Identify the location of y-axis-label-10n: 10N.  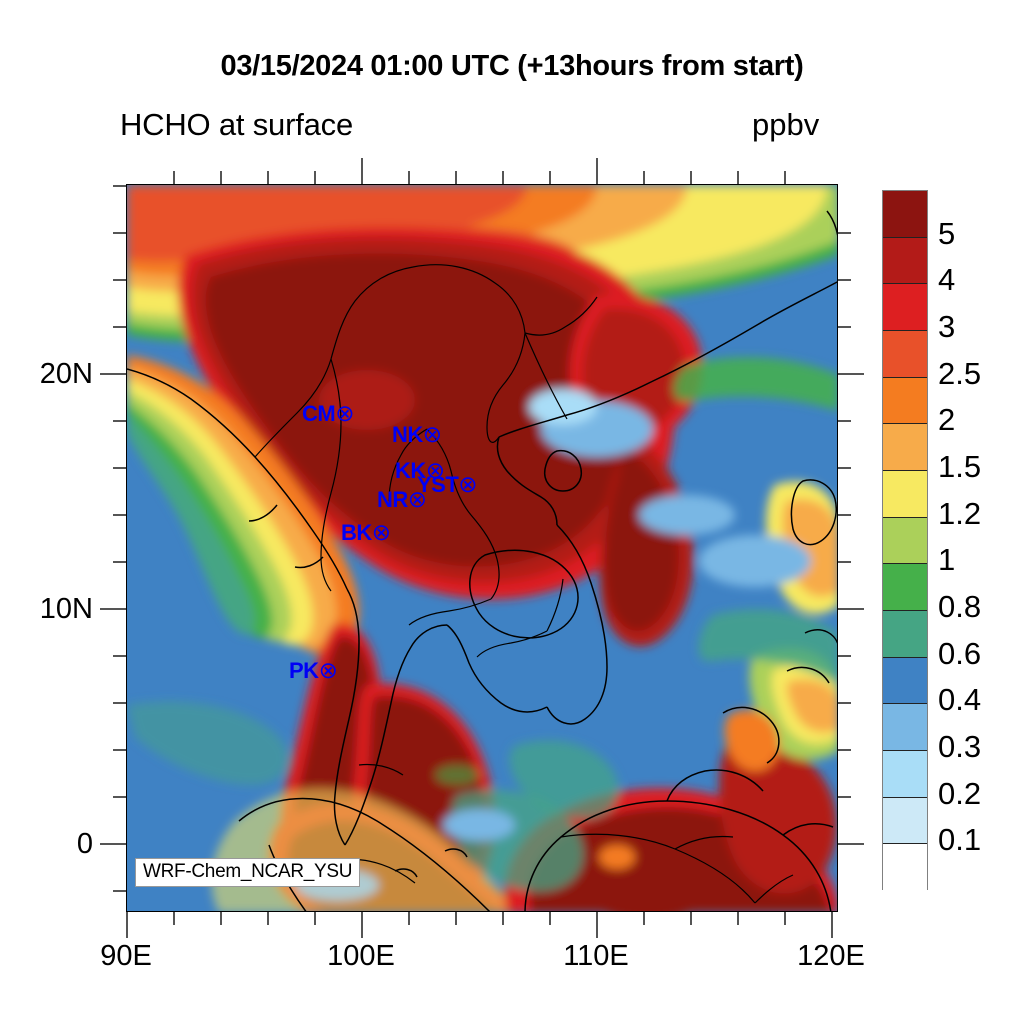
(66, 609).